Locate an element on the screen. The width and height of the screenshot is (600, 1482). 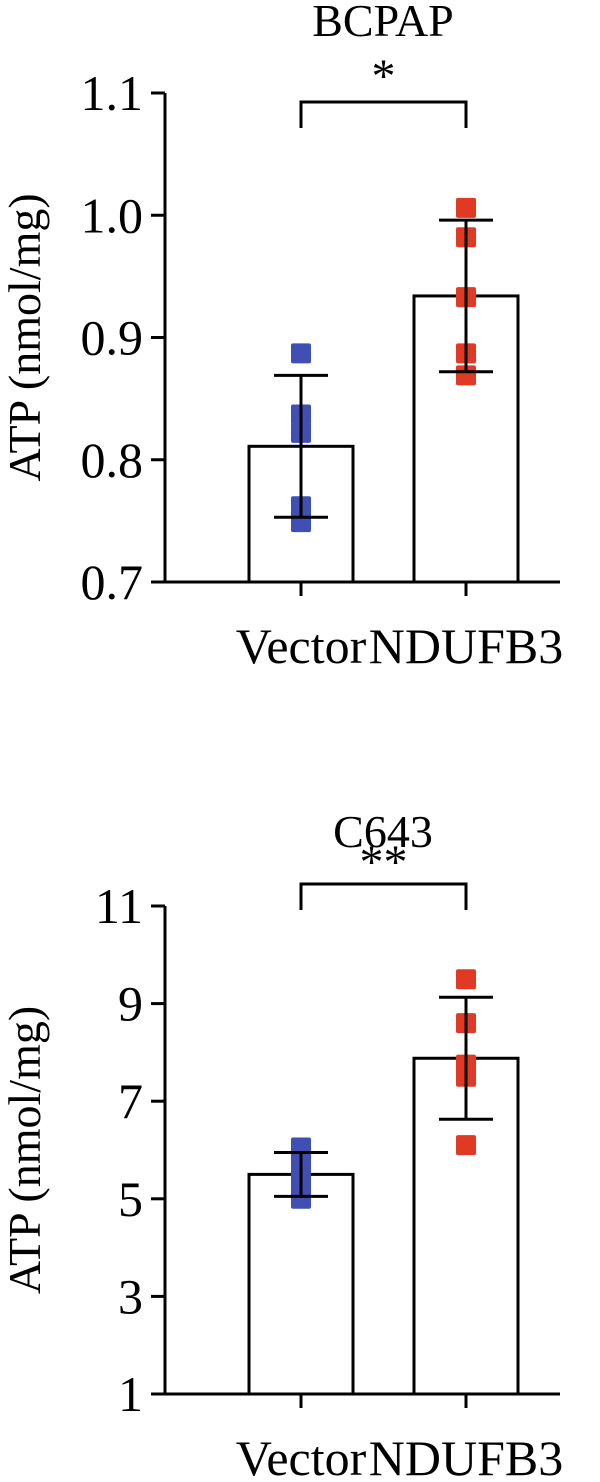
chart-title: C643 is located at coordinates (383, 831).